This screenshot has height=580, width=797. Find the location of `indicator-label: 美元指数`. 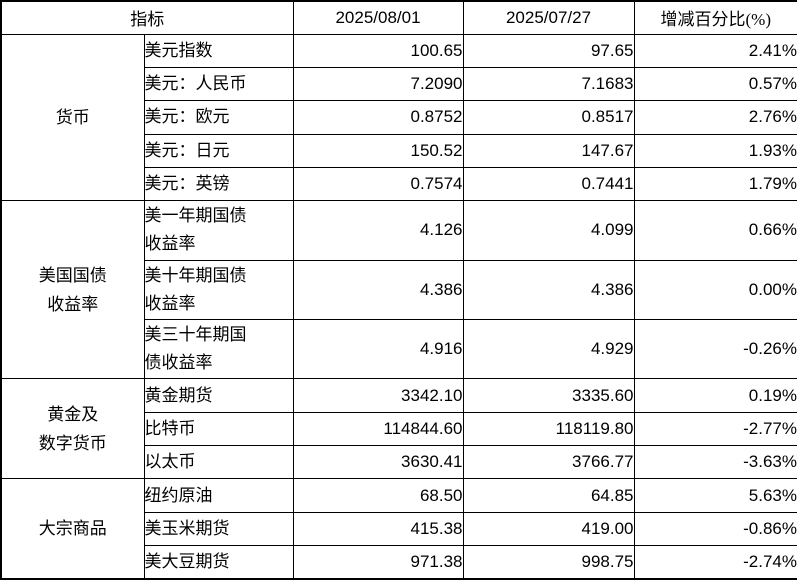

indicator-label: 美元指数 is located at coordinates (218, 50).